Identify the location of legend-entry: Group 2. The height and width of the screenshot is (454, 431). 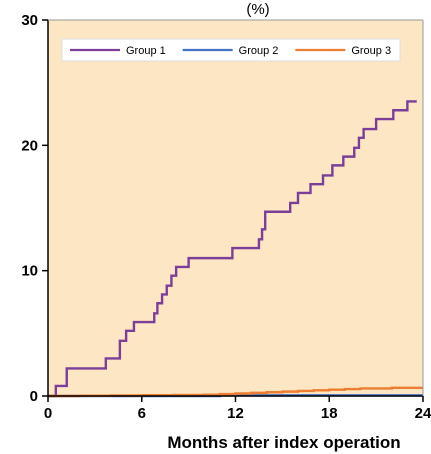
(259, 51).